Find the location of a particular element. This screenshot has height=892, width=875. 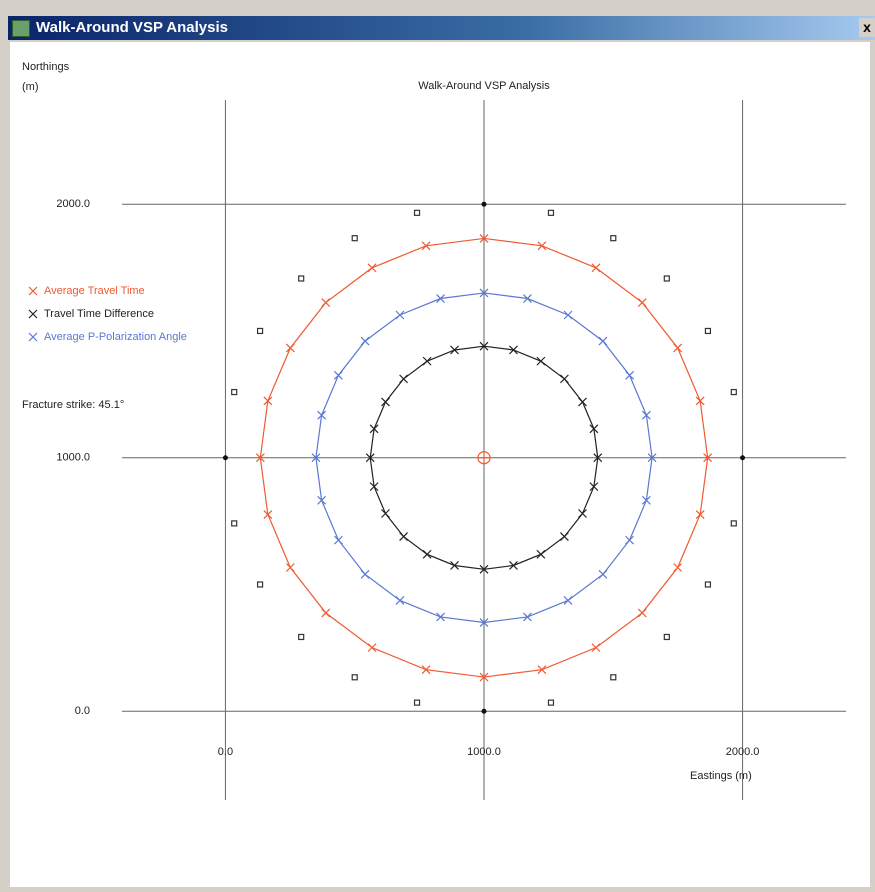

y-tick-label: 2000.0 is located at coordinates (73, 204).